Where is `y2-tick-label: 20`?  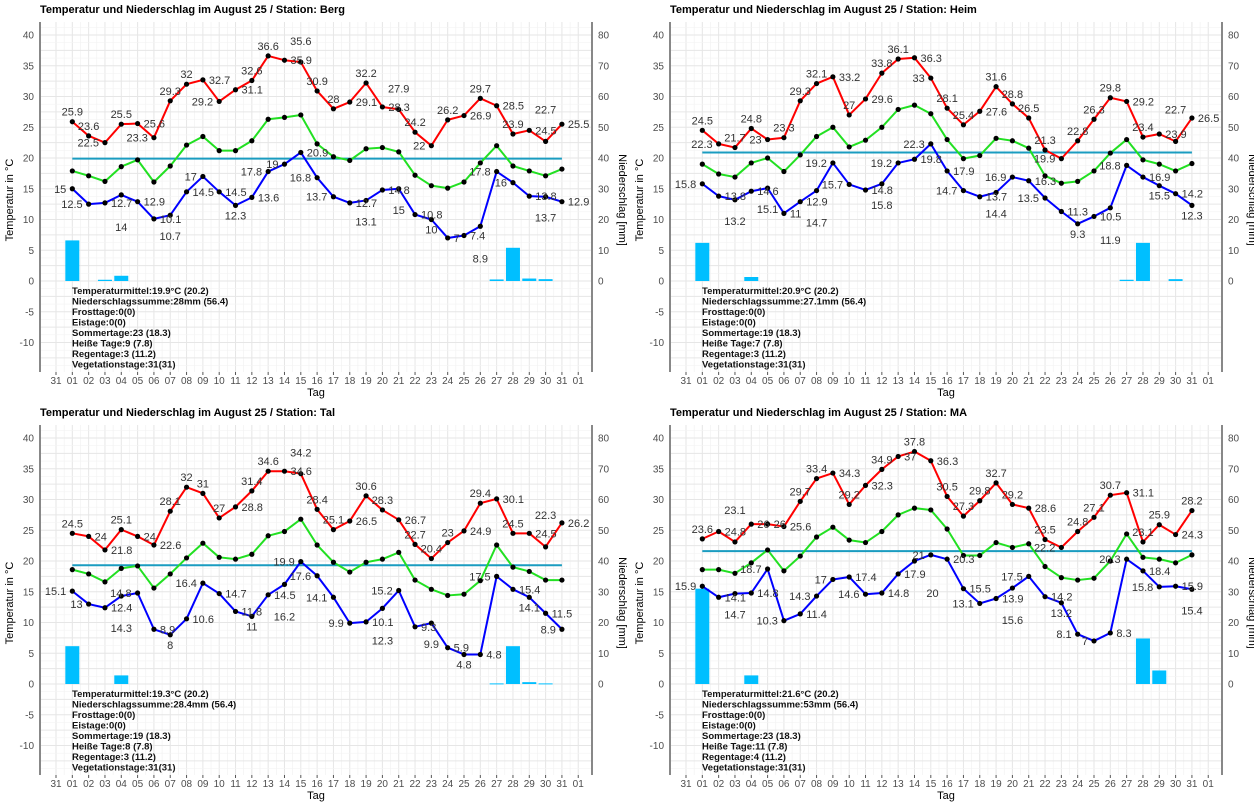
y2-tick-label: 20 is located at coordinates (604, 623).